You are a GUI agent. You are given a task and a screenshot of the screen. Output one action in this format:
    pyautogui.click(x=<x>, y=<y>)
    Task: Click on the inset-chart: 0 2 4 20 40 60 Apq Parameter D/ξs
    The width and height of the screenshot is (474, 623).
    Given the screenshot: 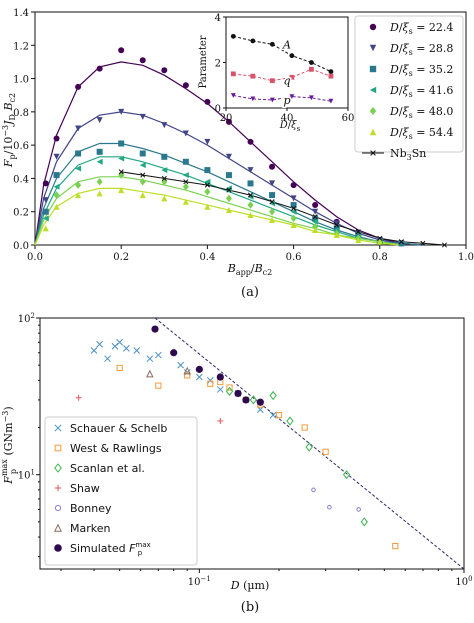 What is the action you would take?
    pyautogui.click(x=276, y=73)
    